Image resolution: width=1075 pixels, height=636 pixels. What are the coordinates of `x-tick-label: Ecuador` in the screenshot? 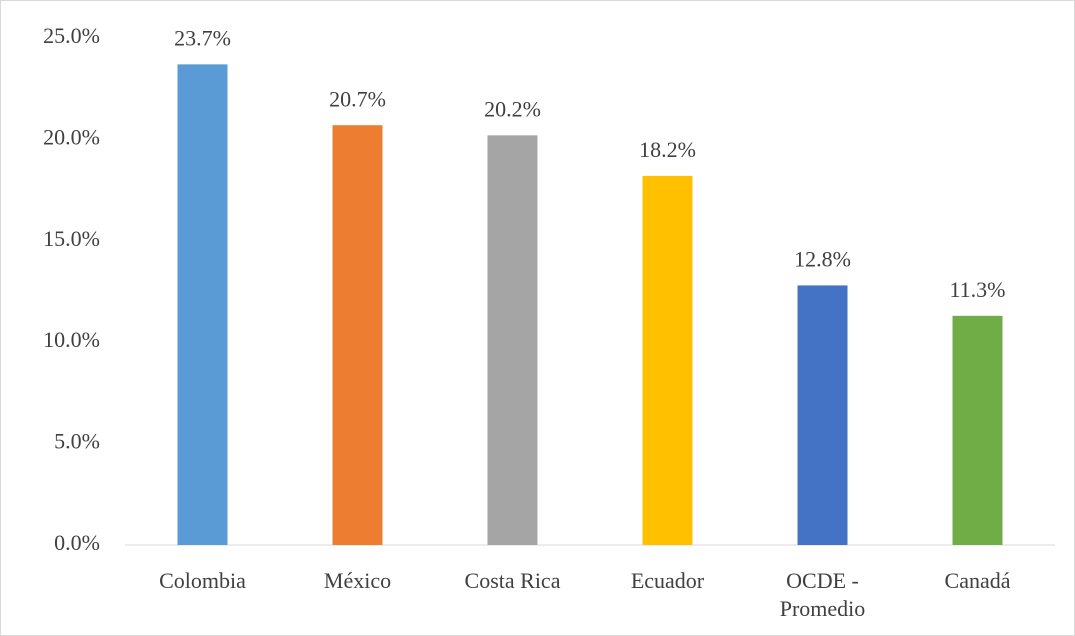 It's located at (667, 580).